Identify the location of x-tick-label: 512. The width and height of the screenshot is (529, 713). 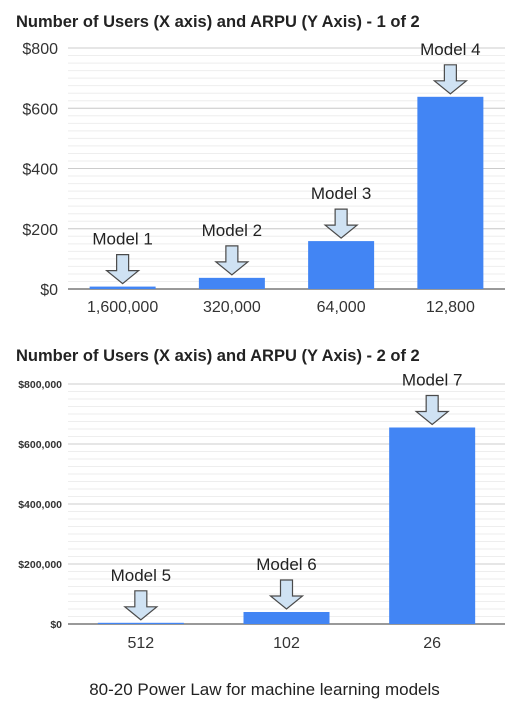
(140, 643).